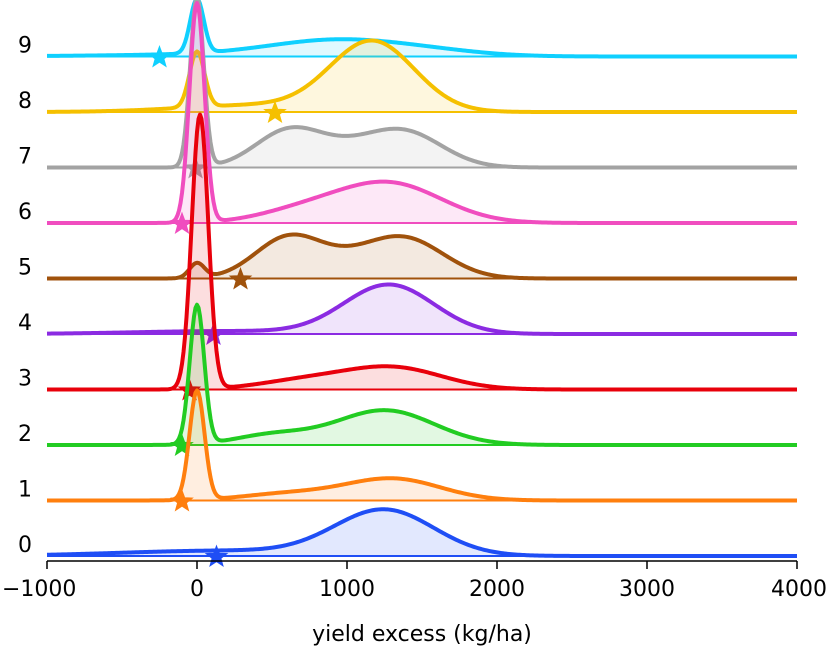 The width and height of the screenshot is (830, 650). What do you see at coordinates (25, 490) in the screenshot?
I see `row-label-1: 1` at bounding box center [25, 490].